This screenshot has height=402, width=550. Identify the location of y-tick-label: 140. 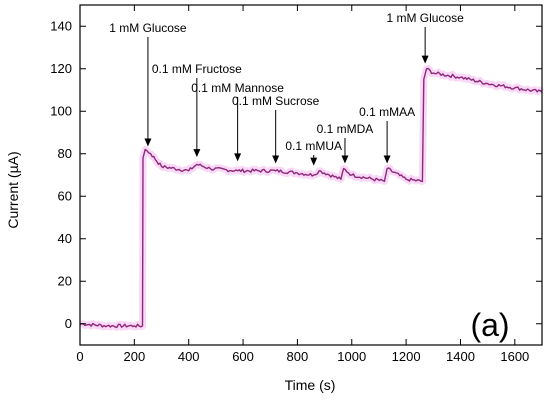
(61, 25).